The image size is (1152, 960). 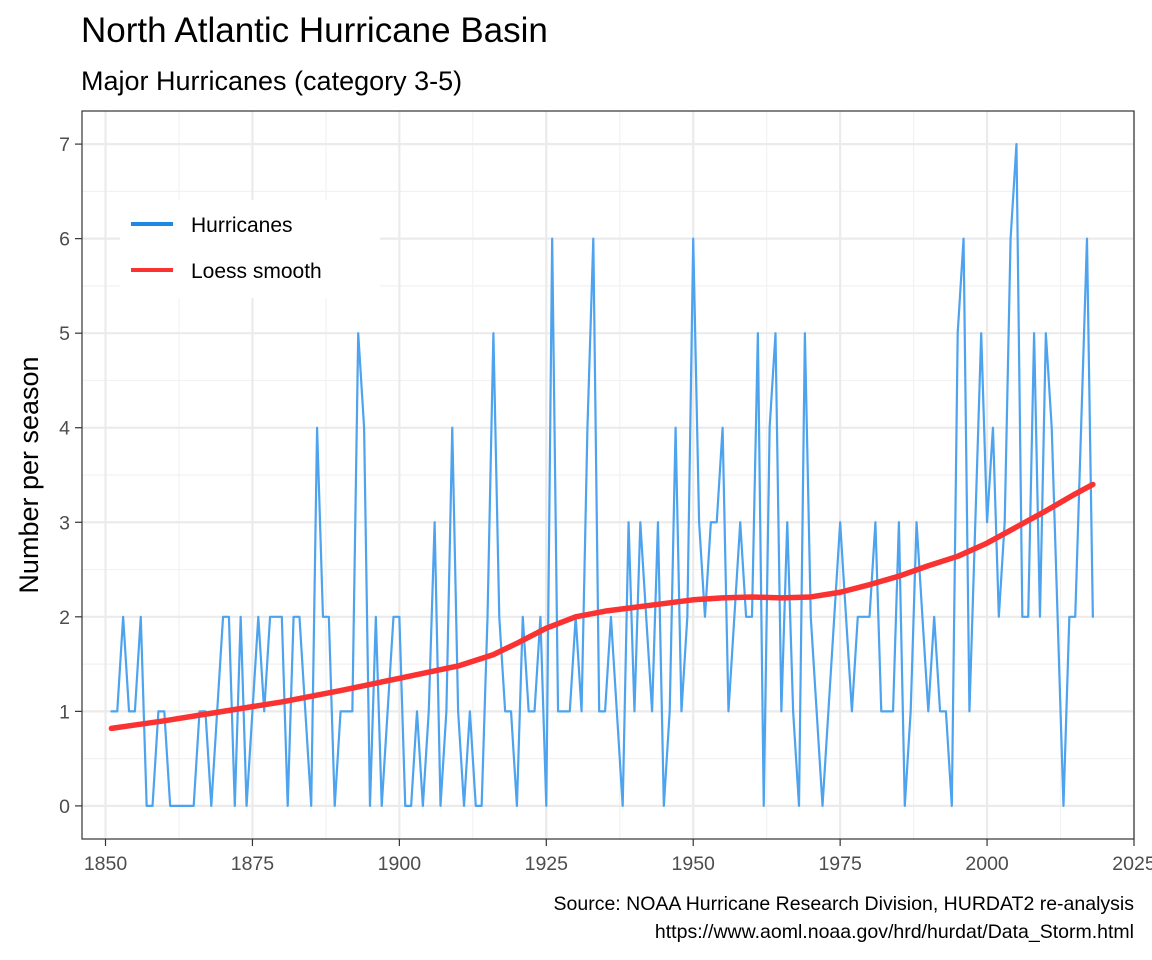 I want to click on legend-label-hurricanes: Hurricanes, so click(x=242, y=225).